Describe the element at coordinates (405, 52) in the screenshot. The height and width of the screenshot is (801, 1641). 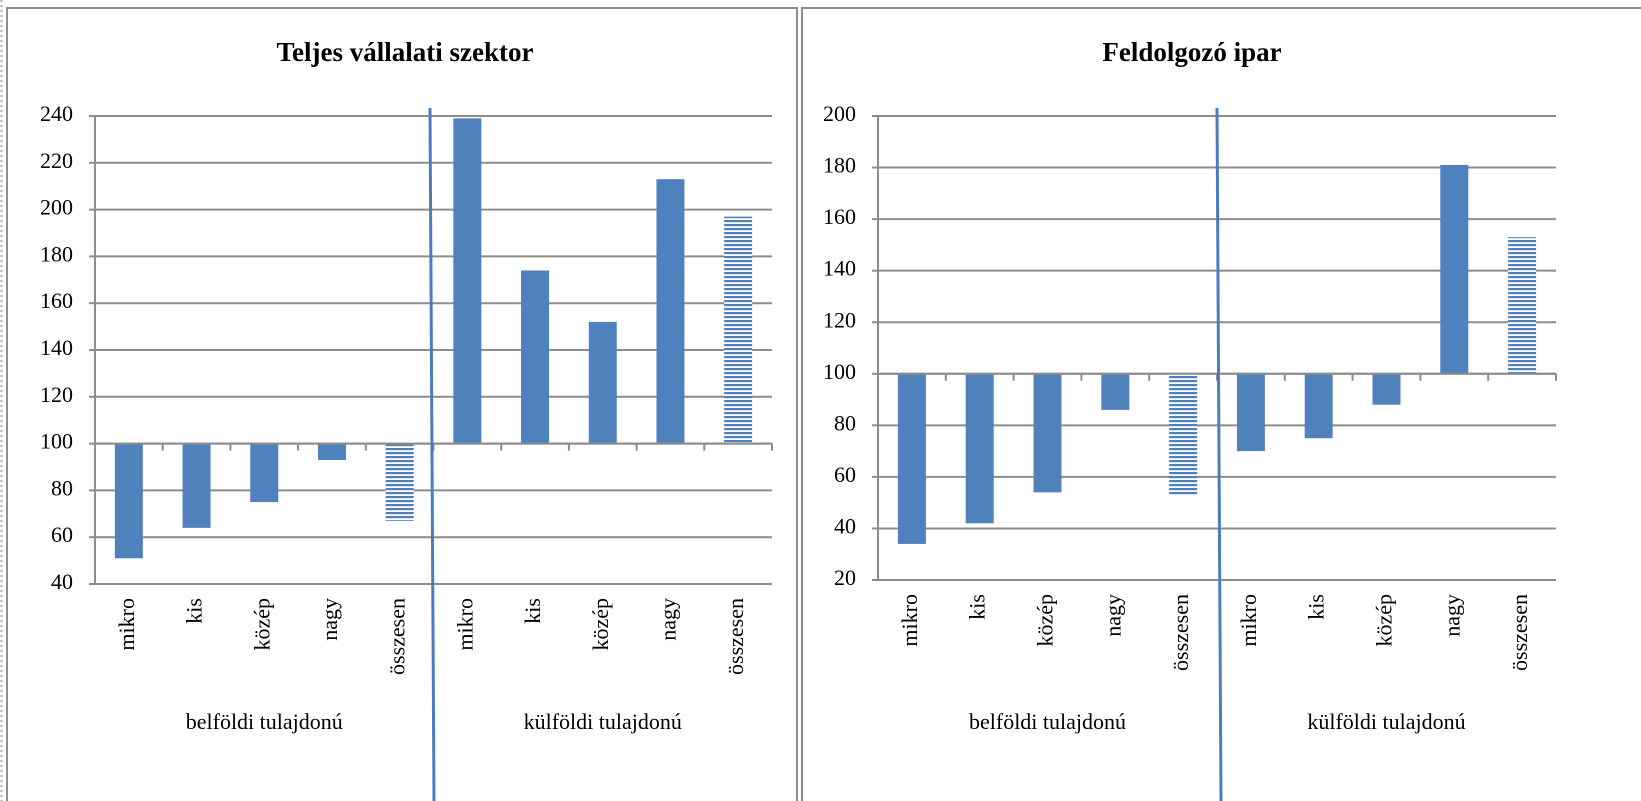
I see `chart-title: Teljes vállalati szektor` at that location.